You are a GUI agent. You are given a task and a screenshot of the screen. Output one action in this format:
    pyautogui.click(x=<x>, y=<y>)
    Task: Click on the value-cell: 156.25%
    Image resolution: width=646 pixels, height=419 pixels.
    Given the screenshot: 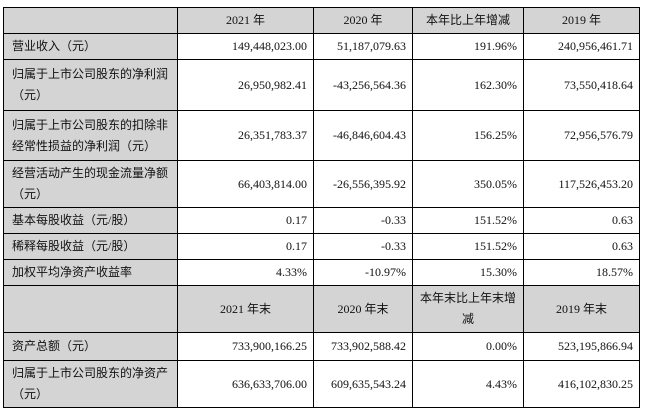 What is the action you would take?
    pyautogui.click(x=468, y=135)
    